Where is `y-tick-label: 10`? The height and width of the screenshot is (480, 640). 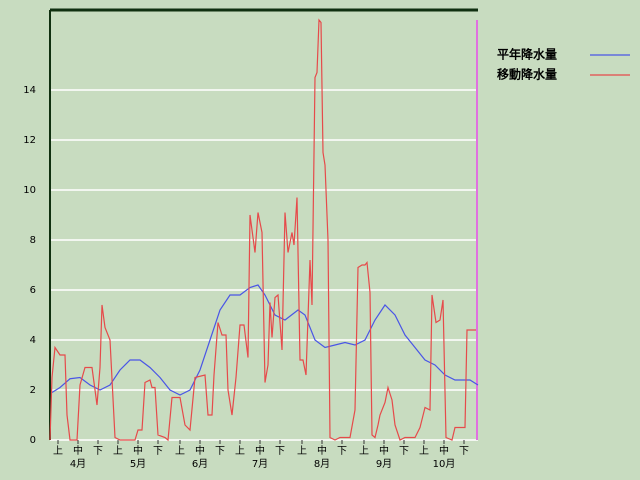
y-tick-label: 10 is located at coordinates (29, 190).